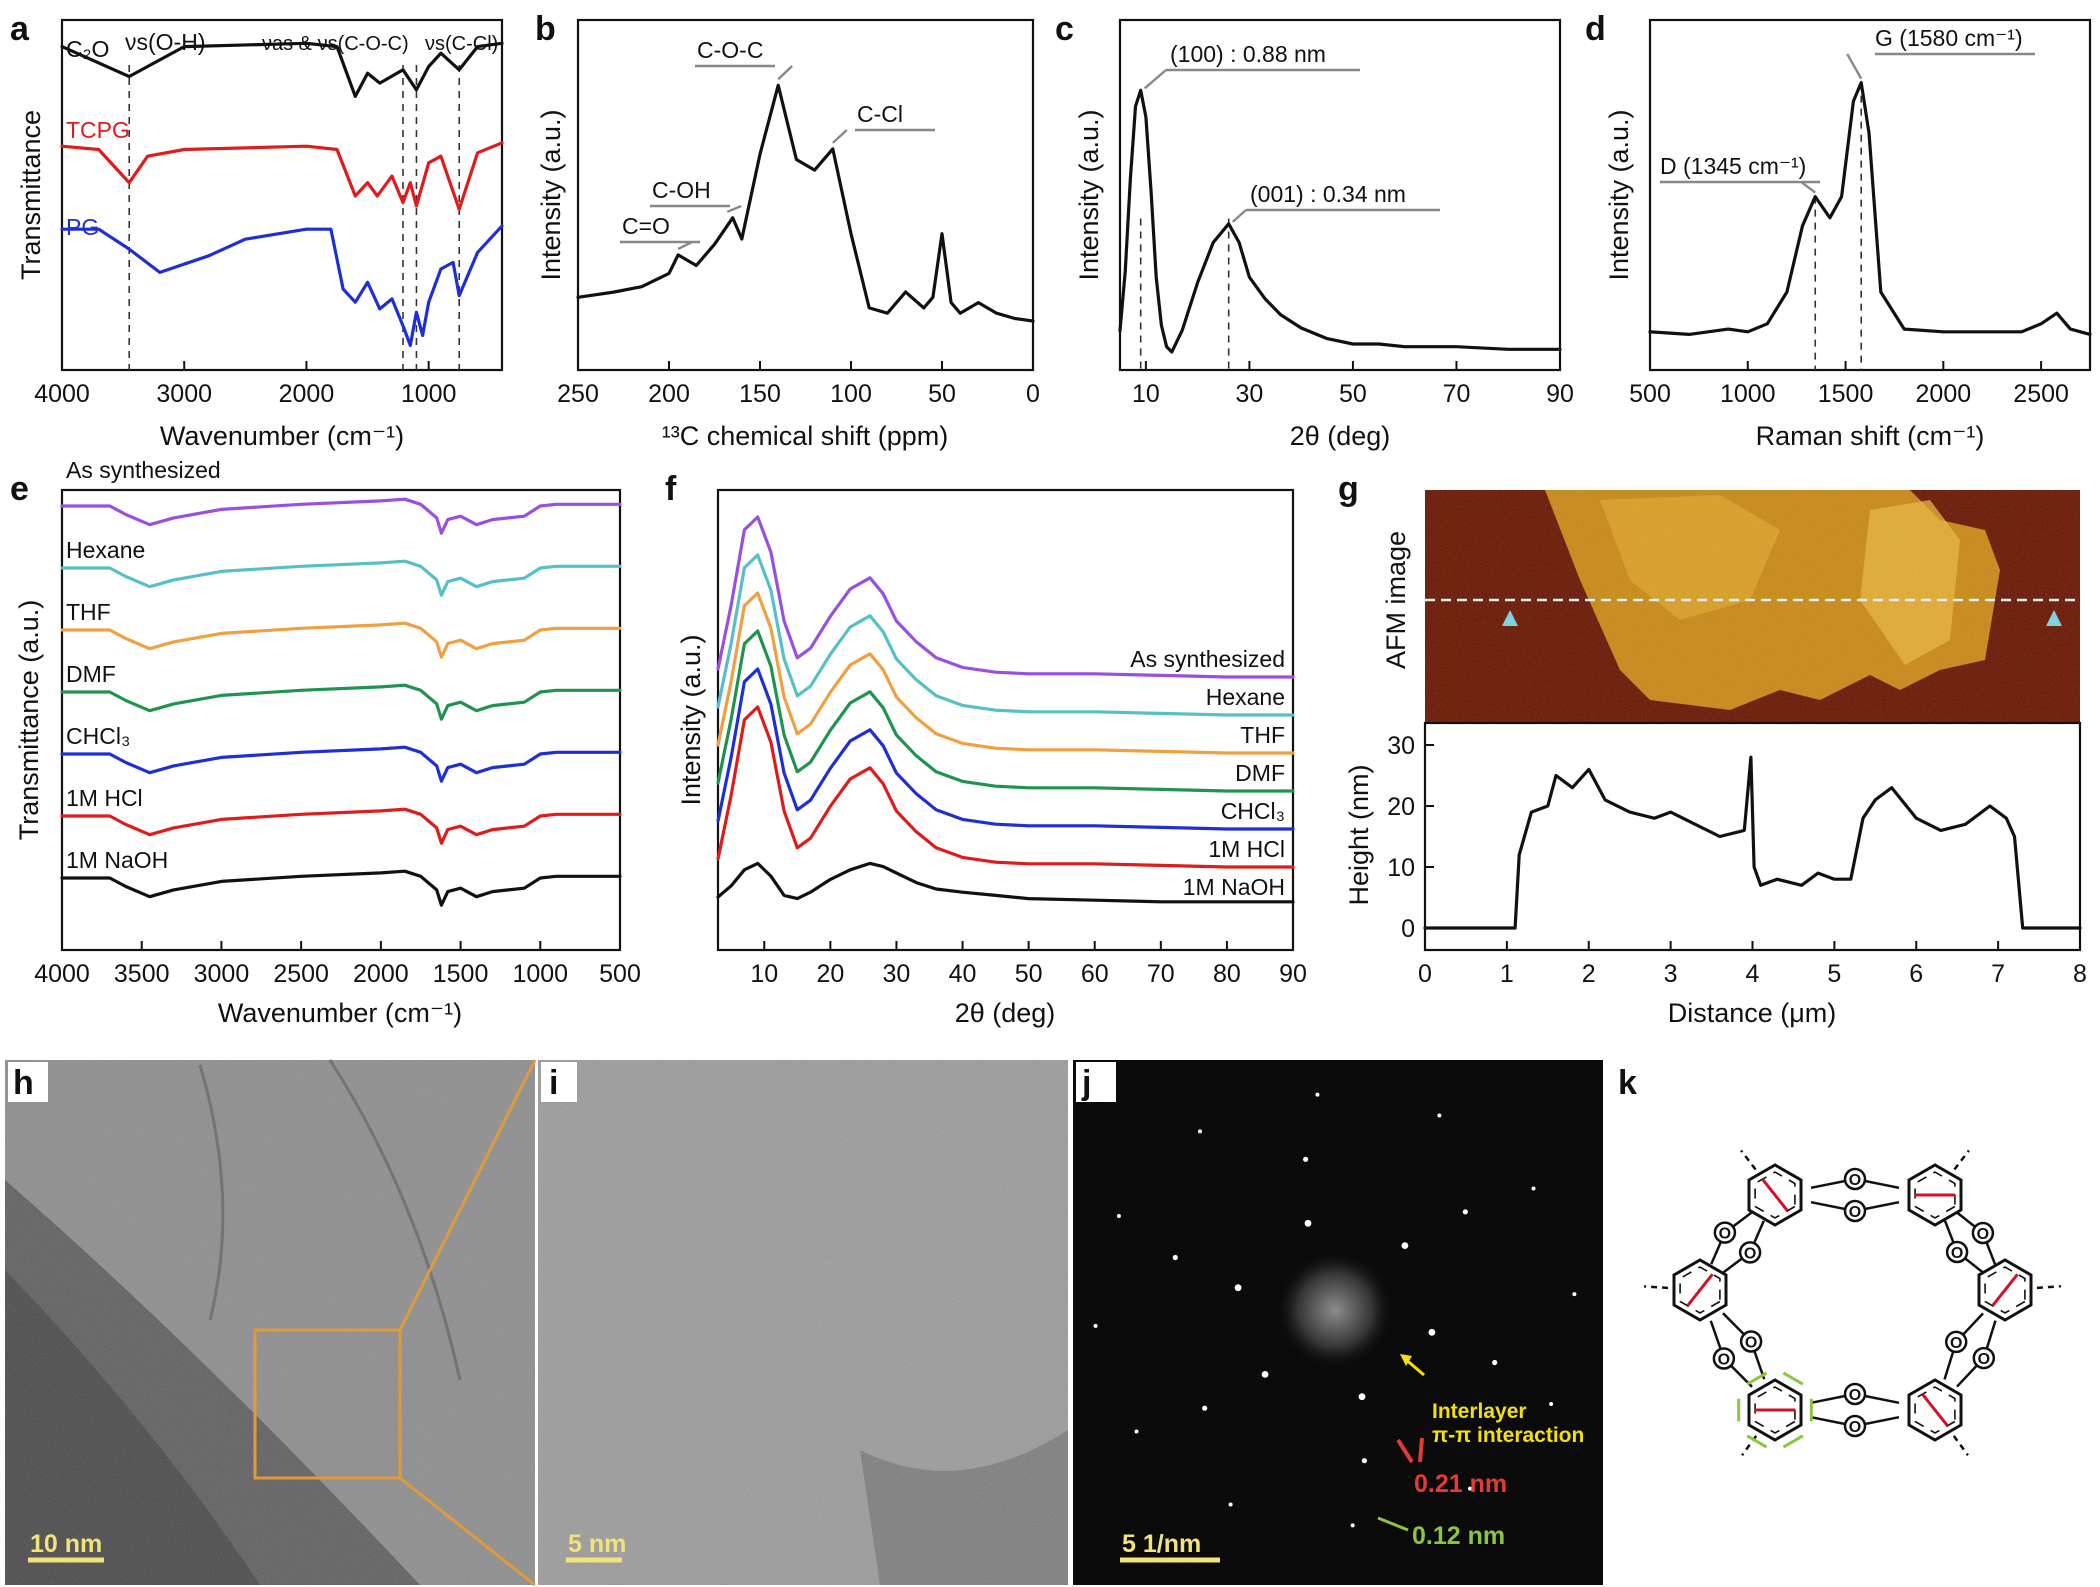  What do you see at coordinates (730, 50) in the screenshot?
I see `panel-b-peak-label: C-O-C` at bounding box center [730, 50].